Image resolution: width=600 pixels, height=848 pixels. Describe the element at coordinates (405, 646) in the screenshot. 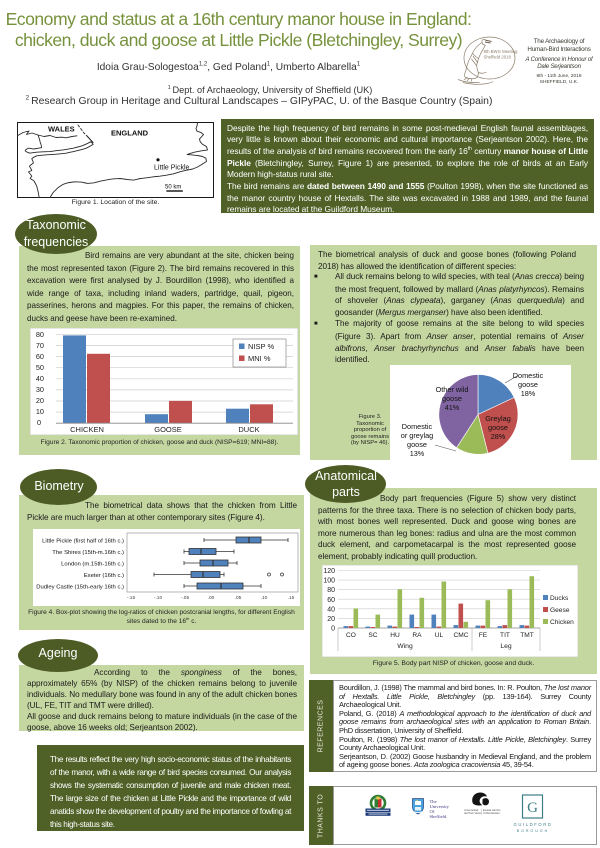

I see `svg-text: Wing` at that location.